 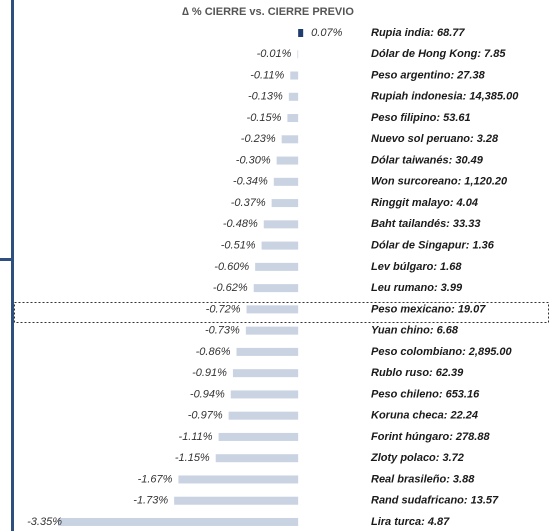 What do you see at coordinates (253, 160) in the screenshot?
I see `value-label: -0.30%` at bounding box center [253, 160].